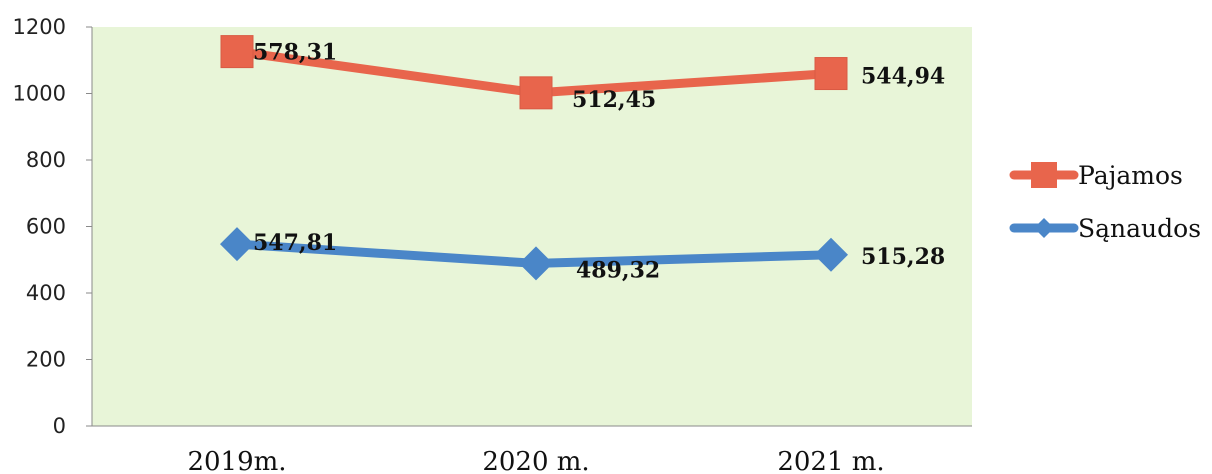  Describe the element at coordinates (535, 460) in the screenshot. I see `x-tick-label: 2020 m.` at that location.